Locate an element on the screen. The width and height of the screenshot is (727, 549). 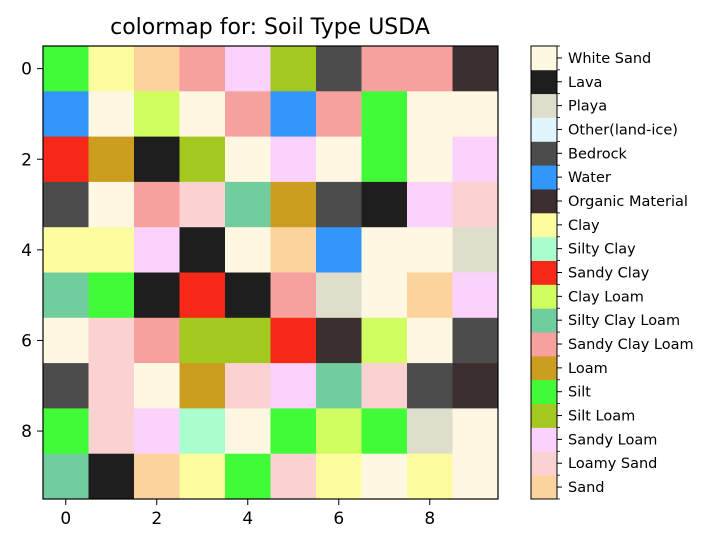
colorbar-label: Sandy Clay is located at coordinates (609, 274).